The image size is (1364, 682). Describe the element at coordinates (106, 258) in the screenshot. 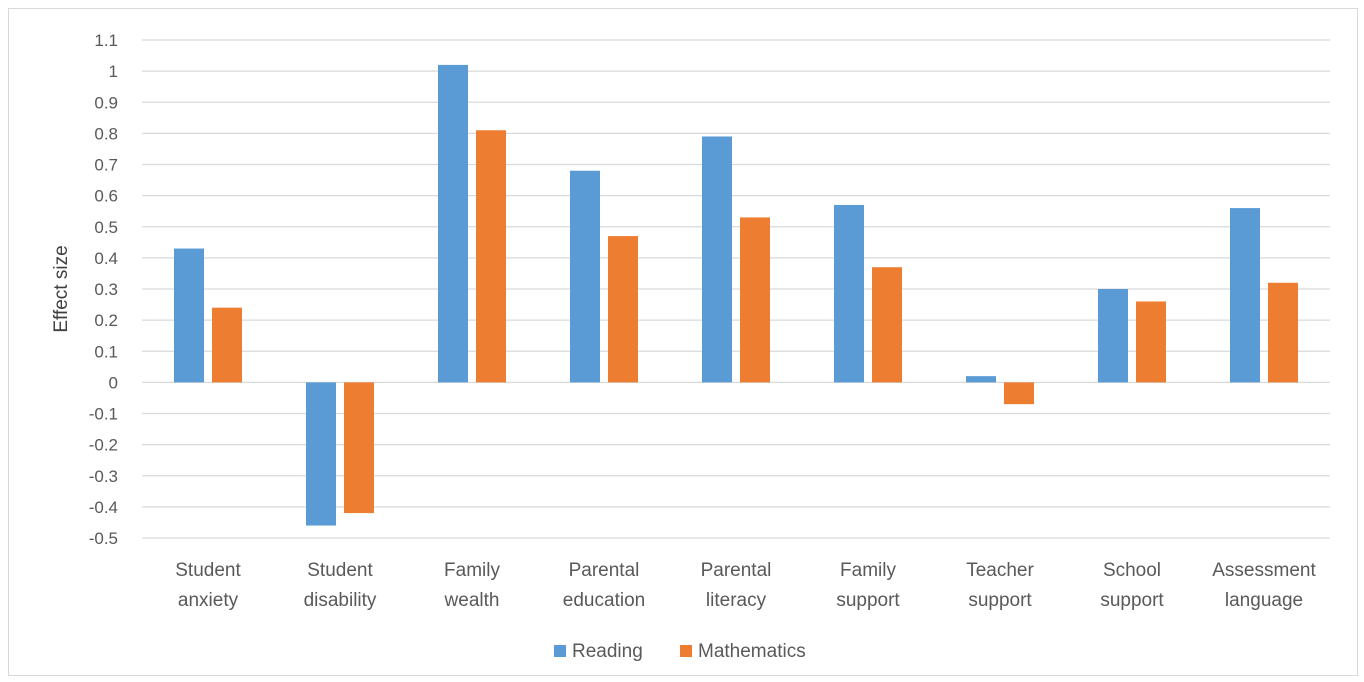

I see `y-tick-label: 0.4` at that location.